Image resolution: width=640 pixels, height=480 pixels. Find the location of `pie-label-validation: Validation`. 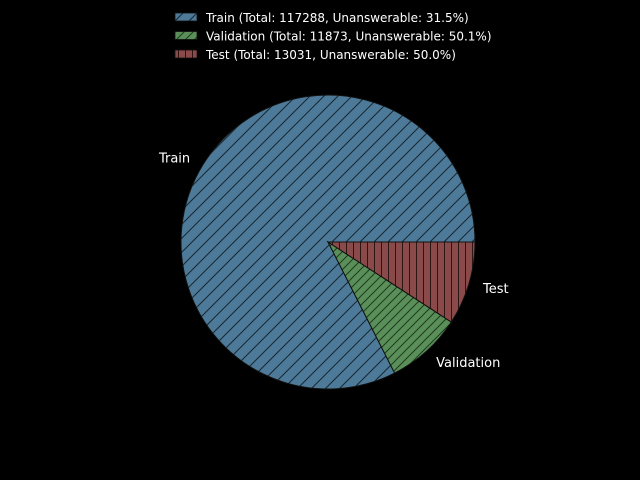

pie-label-validation: Validation is located at coordinates (468, 363).